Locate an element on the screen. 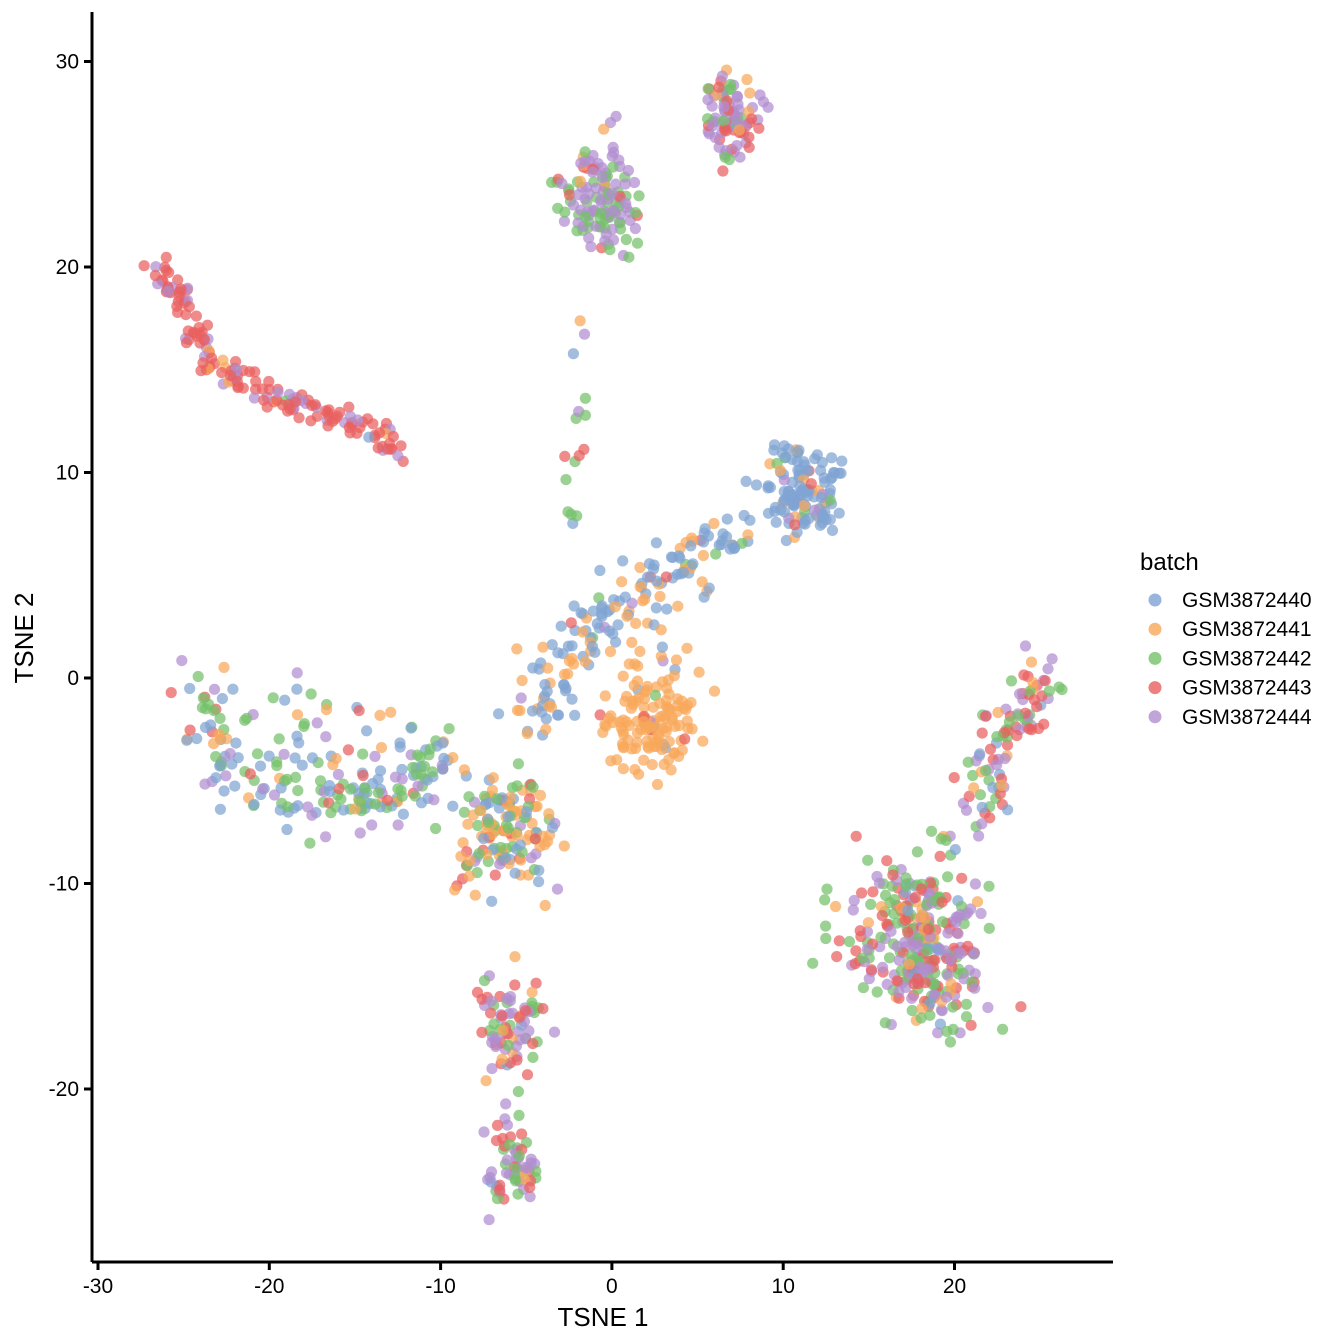 The image size is (1344, 1344). x-tick-label: 10 is located at coordinates (783, 1286).